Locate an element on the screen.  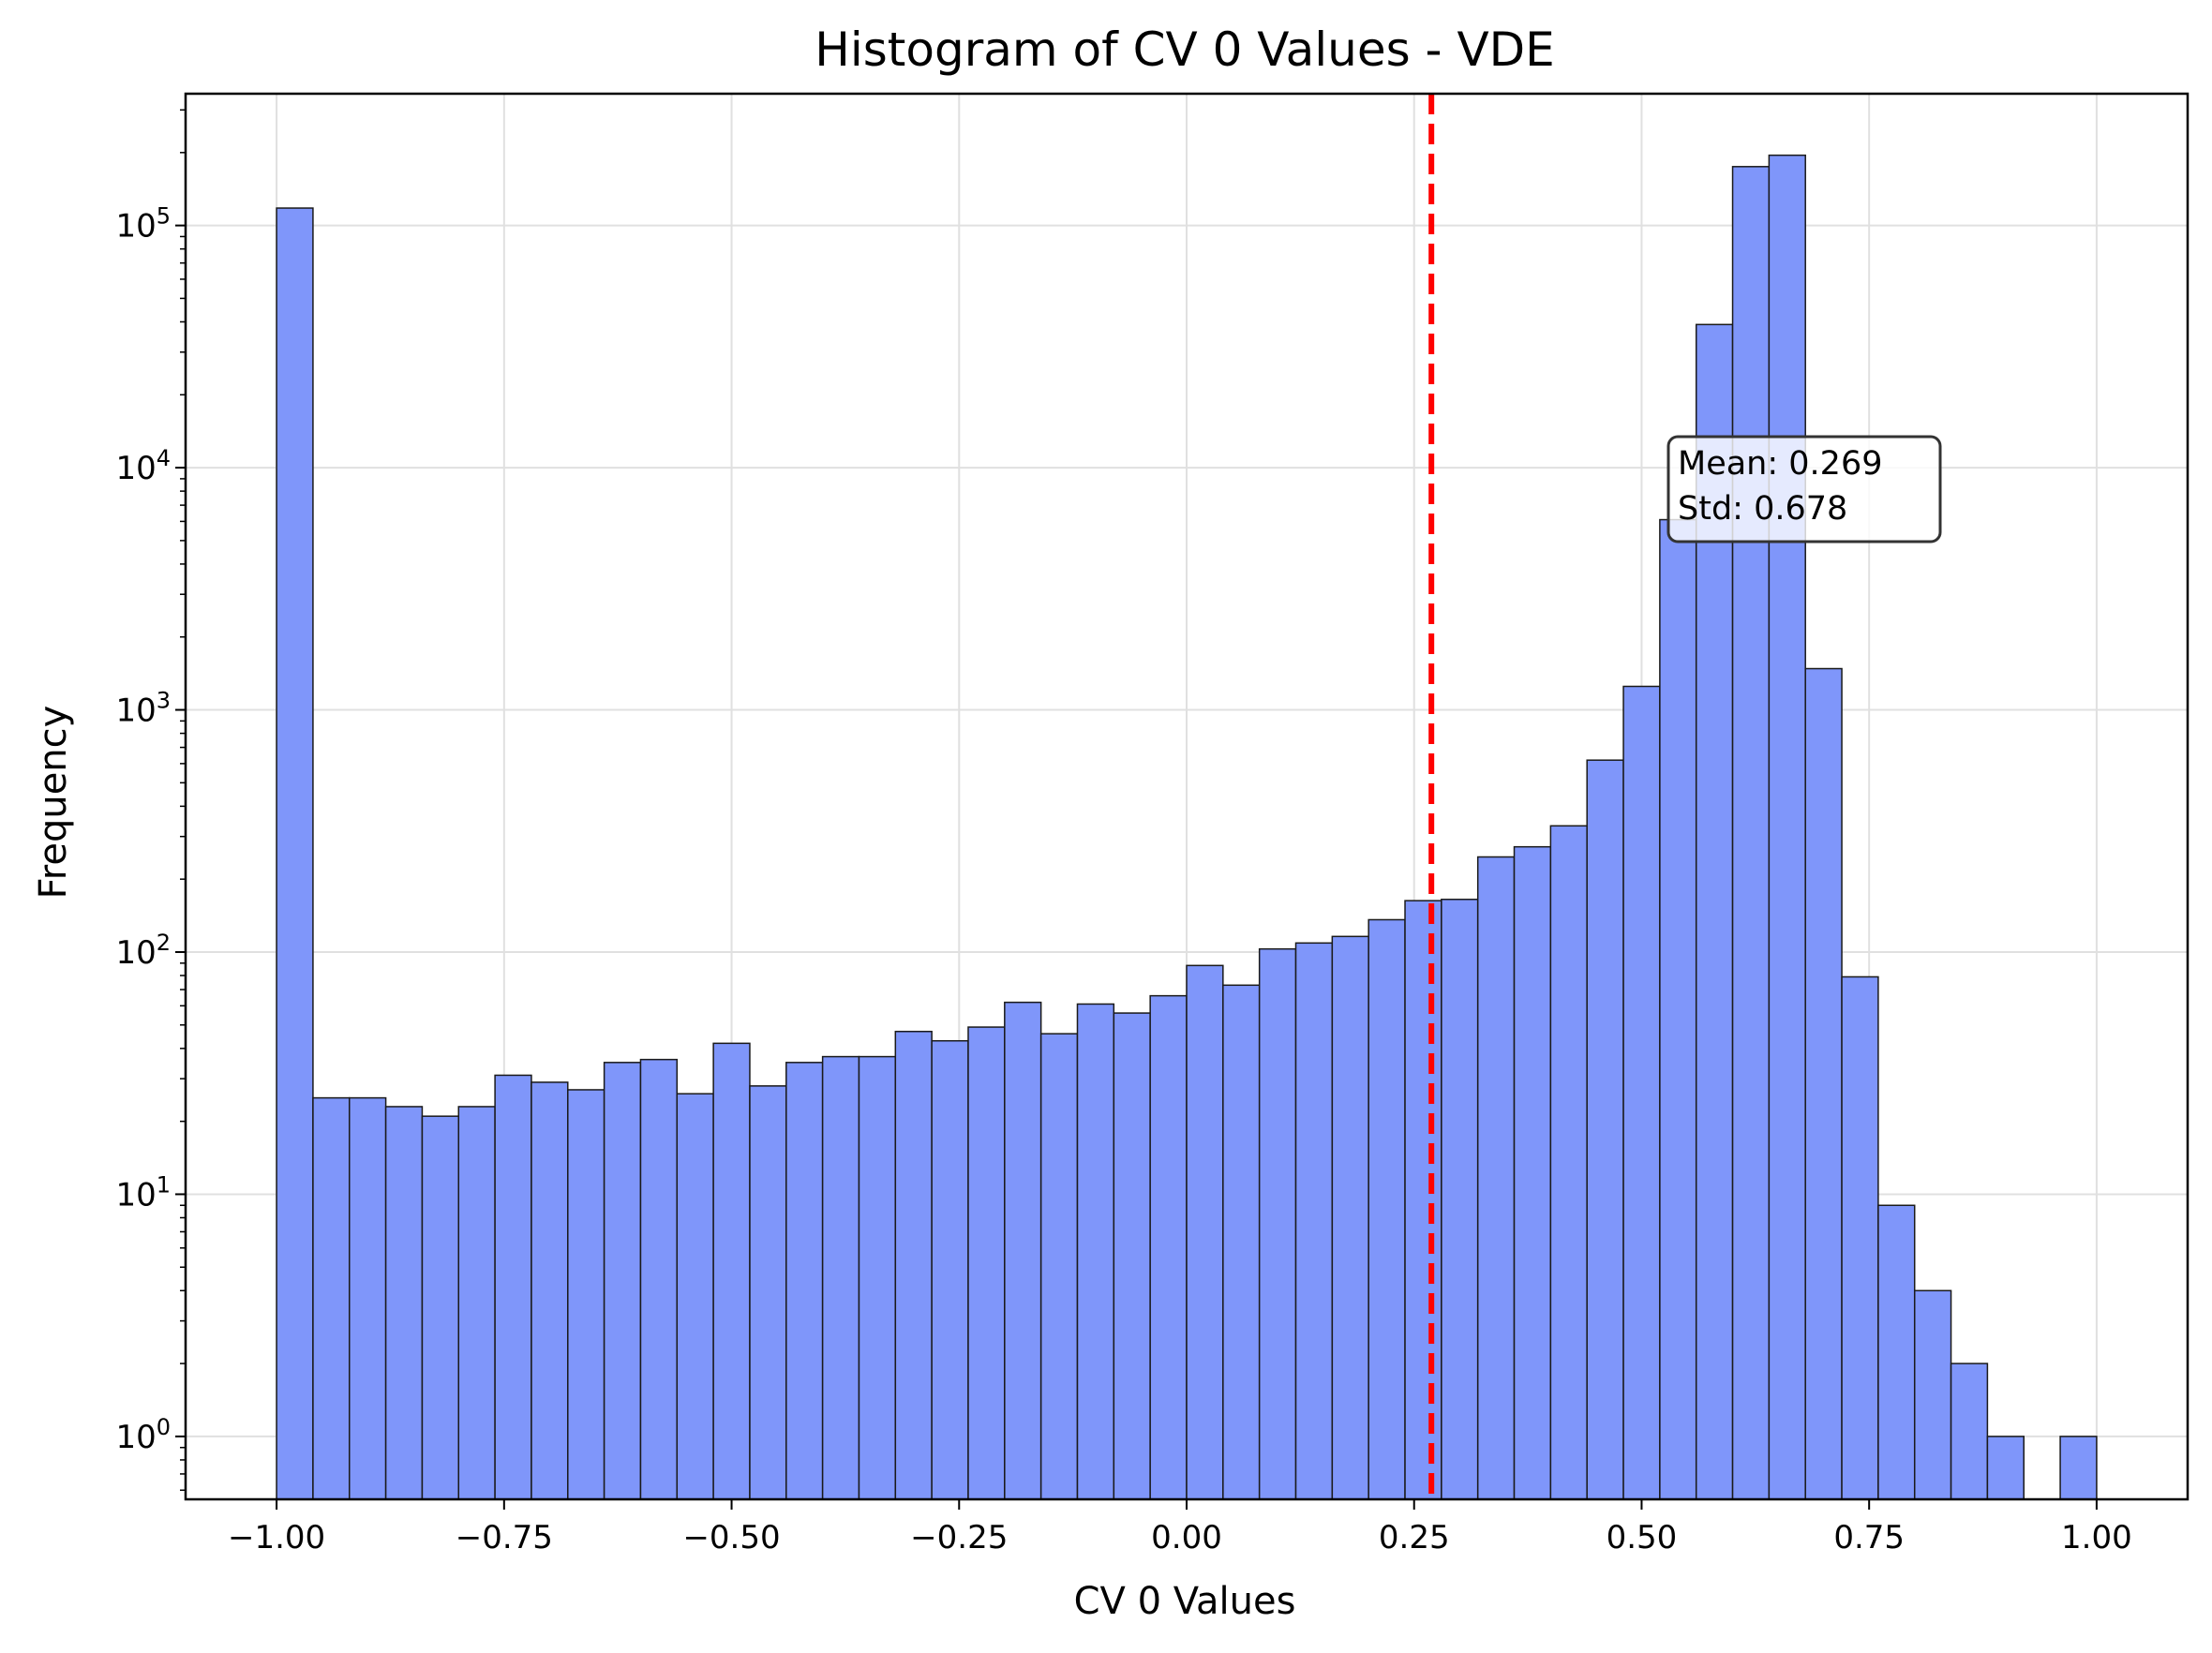
y-tick-label: 10² is located at coordinates (143, 951).